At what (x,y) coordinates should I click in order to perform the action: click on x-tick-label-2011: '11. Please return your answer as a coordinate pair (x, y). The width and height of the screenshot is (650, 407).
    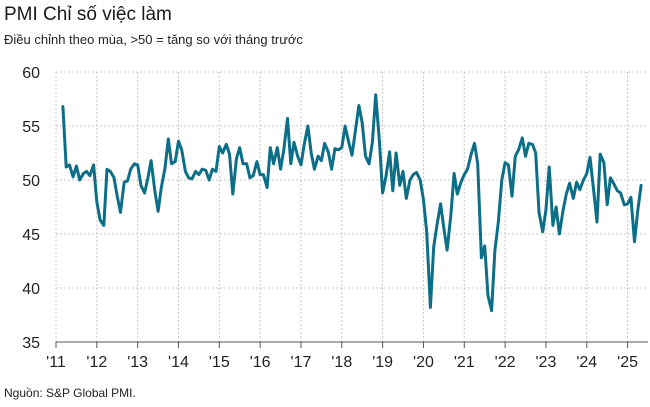
    Looking at the image, I should click on (56, 362).